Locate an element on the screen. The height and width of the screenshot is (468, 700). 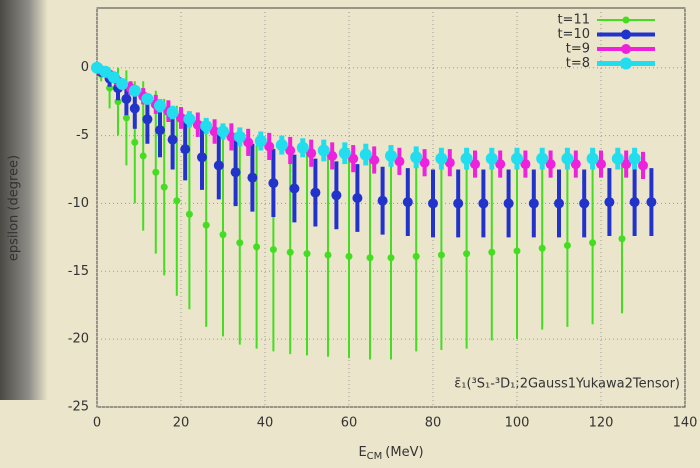
photo-edge is located at coordinates (24, 200).